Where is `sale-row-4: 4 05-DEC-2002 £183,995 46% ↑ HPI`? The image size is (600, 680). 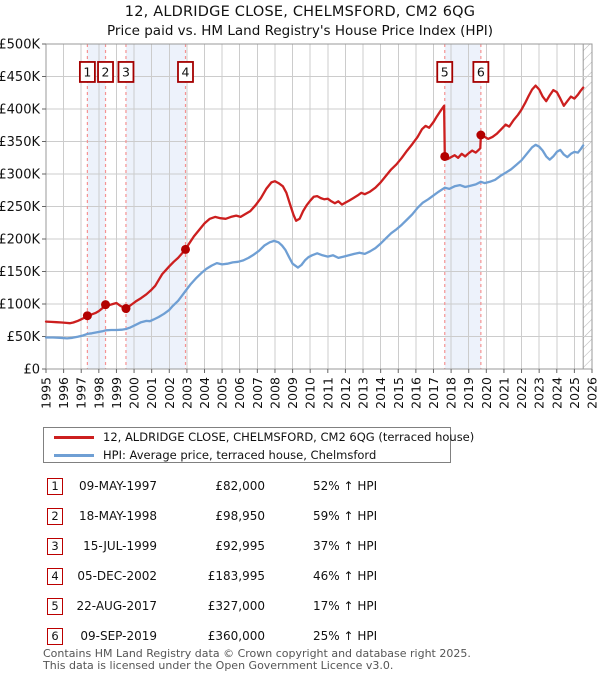 sale-row-4: 4 05-DEC-2002 £183,995 46% ↑ HPI is located at coordinates (300, 578).